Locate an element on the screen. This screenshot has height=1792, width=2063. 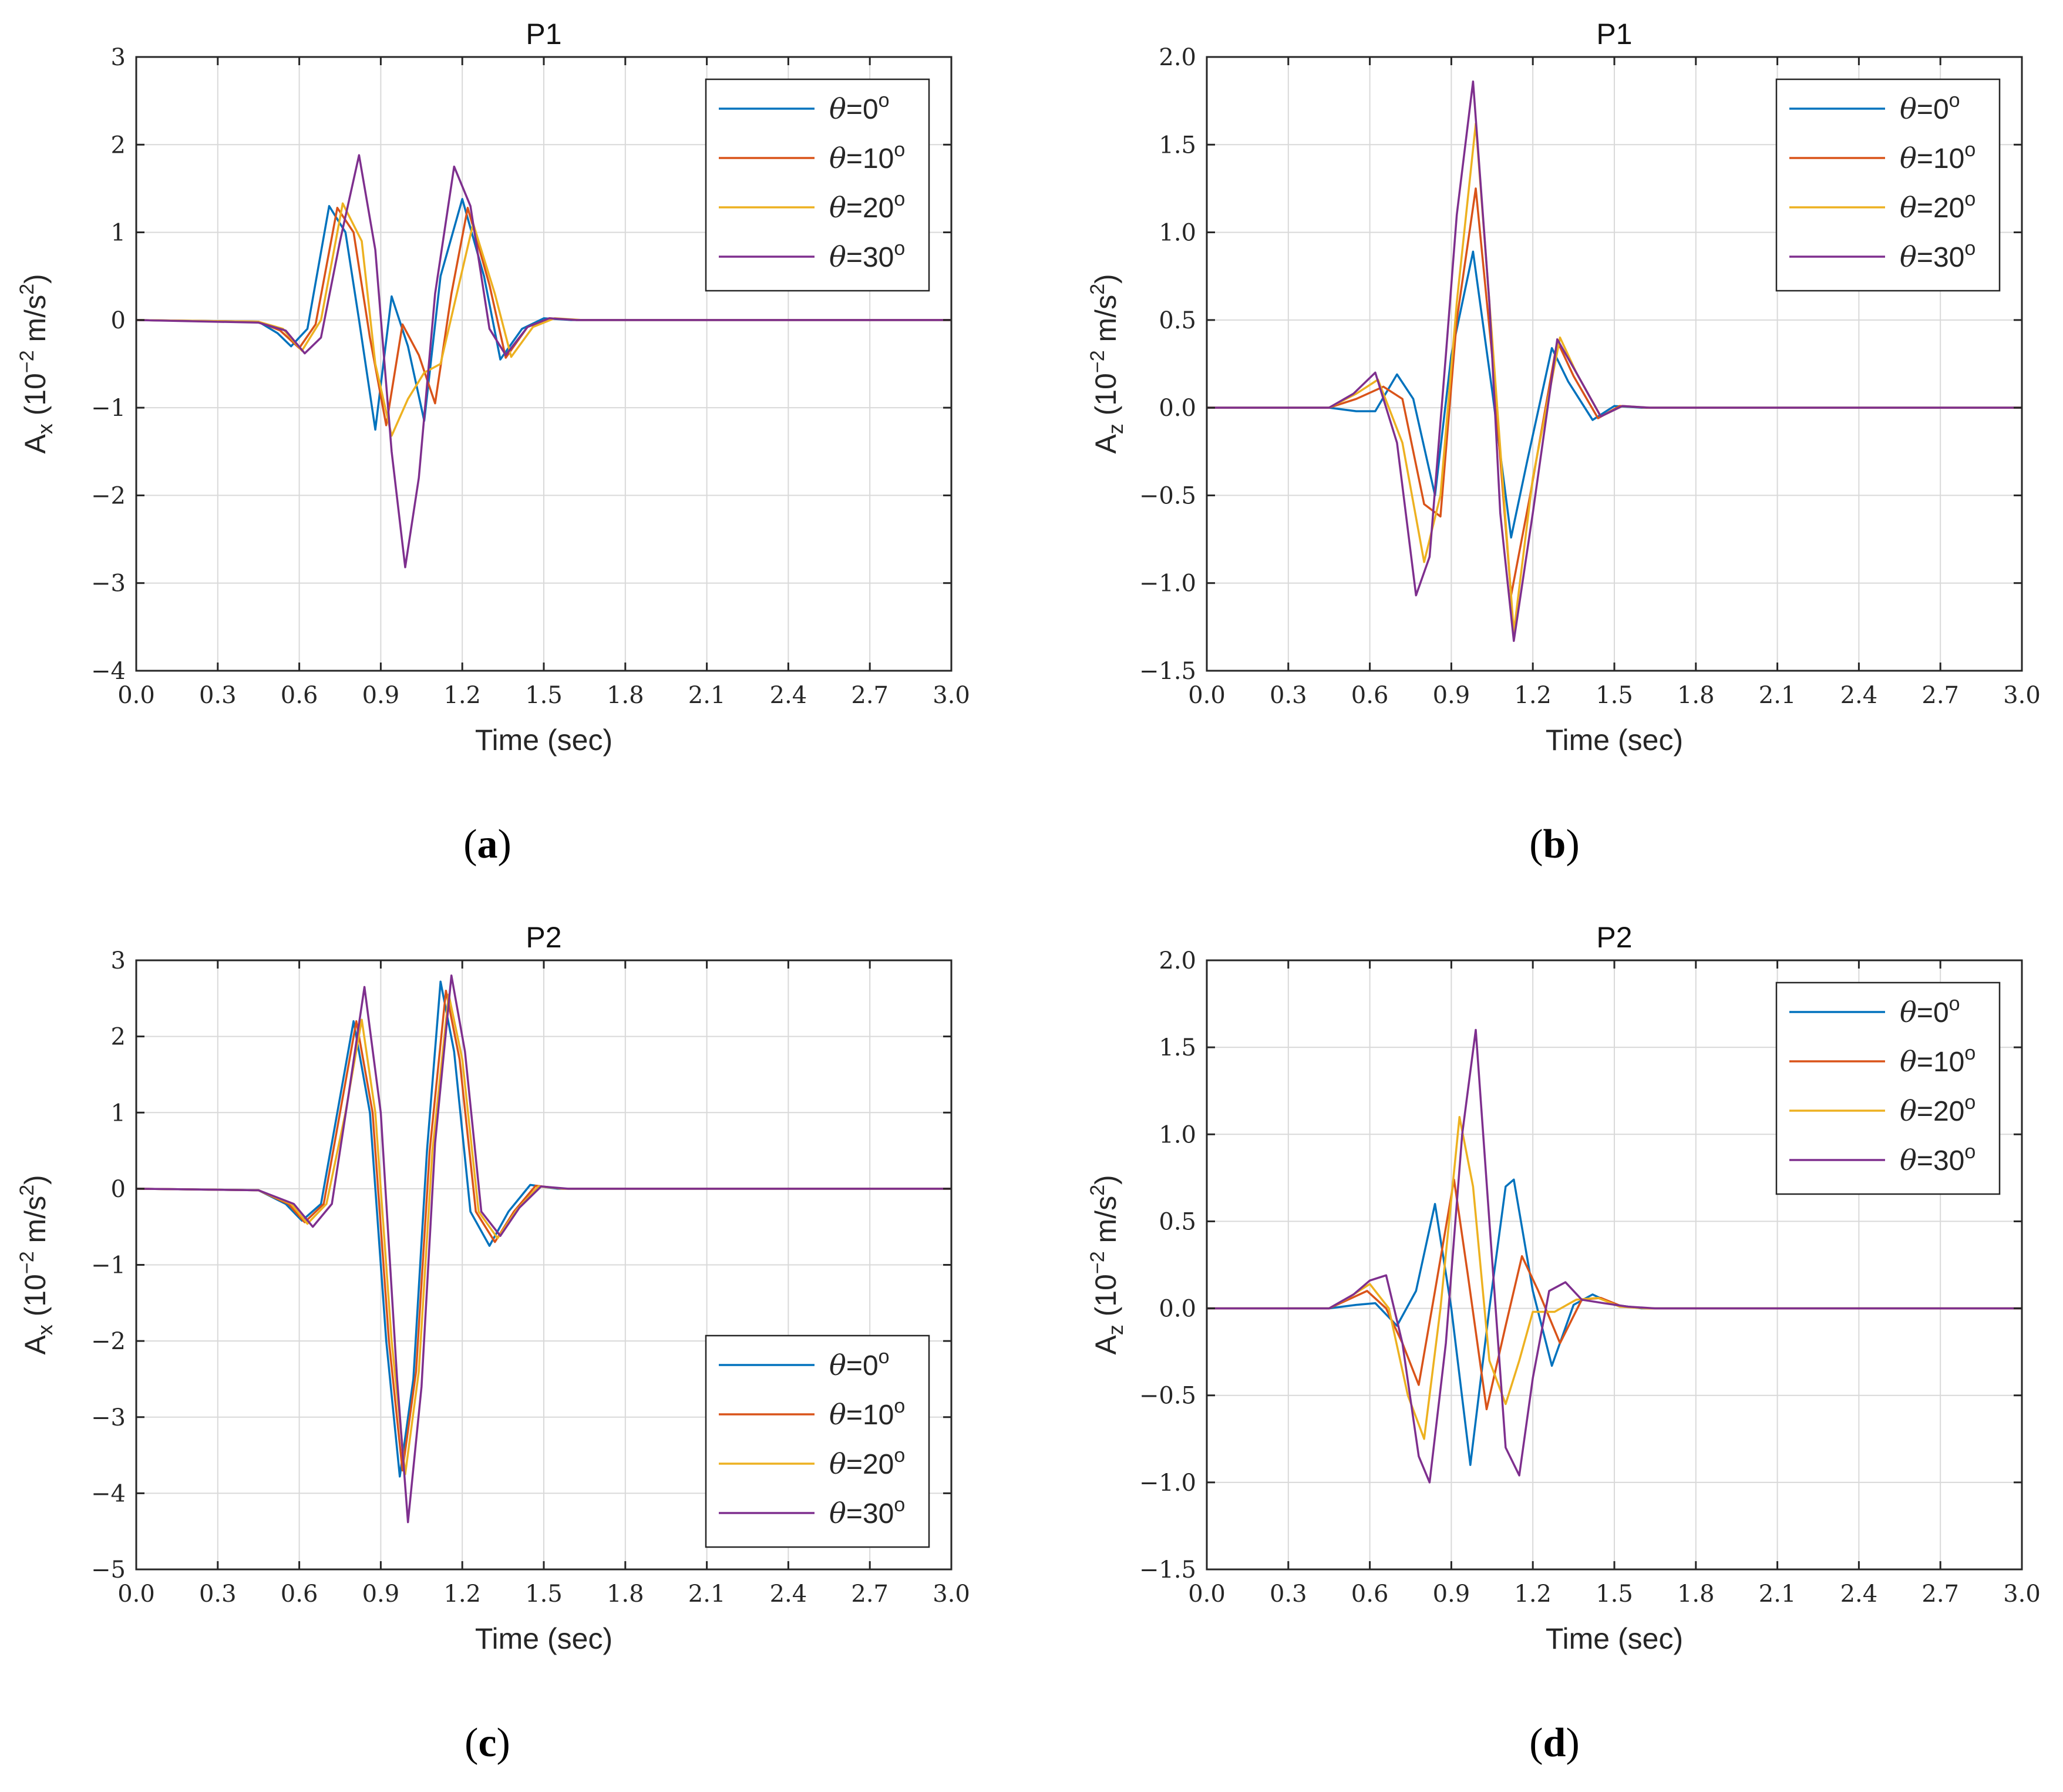
y-tick-label: −2 is located at coordinates (108, 1341).